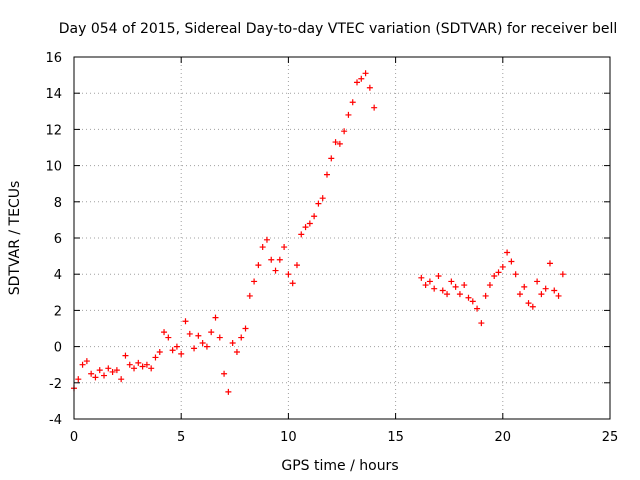  Describe the element at coordinates (58, 239) in the screenshot. I see `y-tick-label: 6` at that location.